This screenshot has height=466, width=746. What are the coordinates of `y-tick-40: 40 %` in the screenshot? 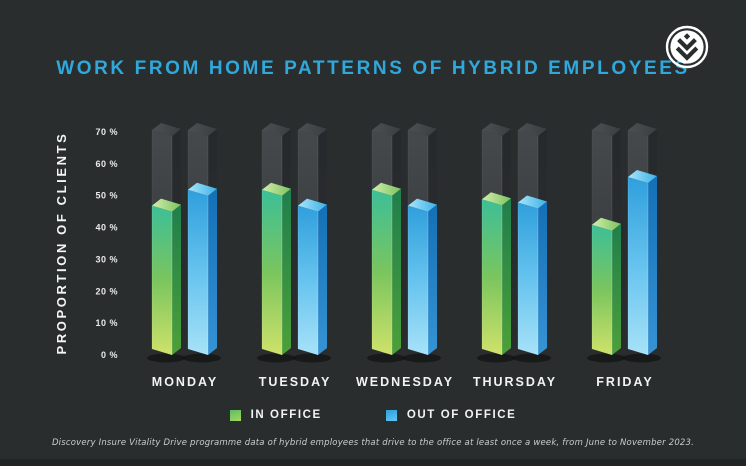 It's located at (106, 228).